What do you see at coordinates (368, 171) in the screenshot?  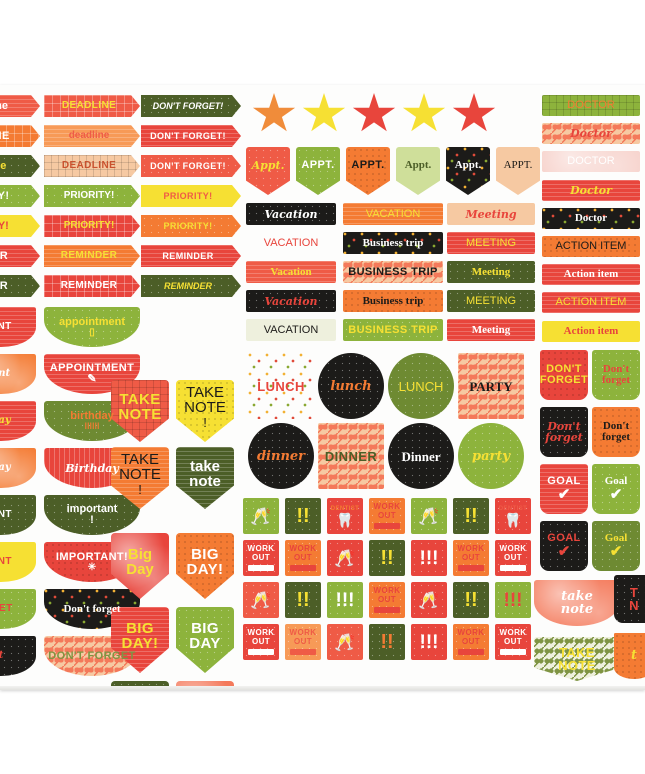 I see `appt-banner-2: APPT.` at bounding box center [368, 171].